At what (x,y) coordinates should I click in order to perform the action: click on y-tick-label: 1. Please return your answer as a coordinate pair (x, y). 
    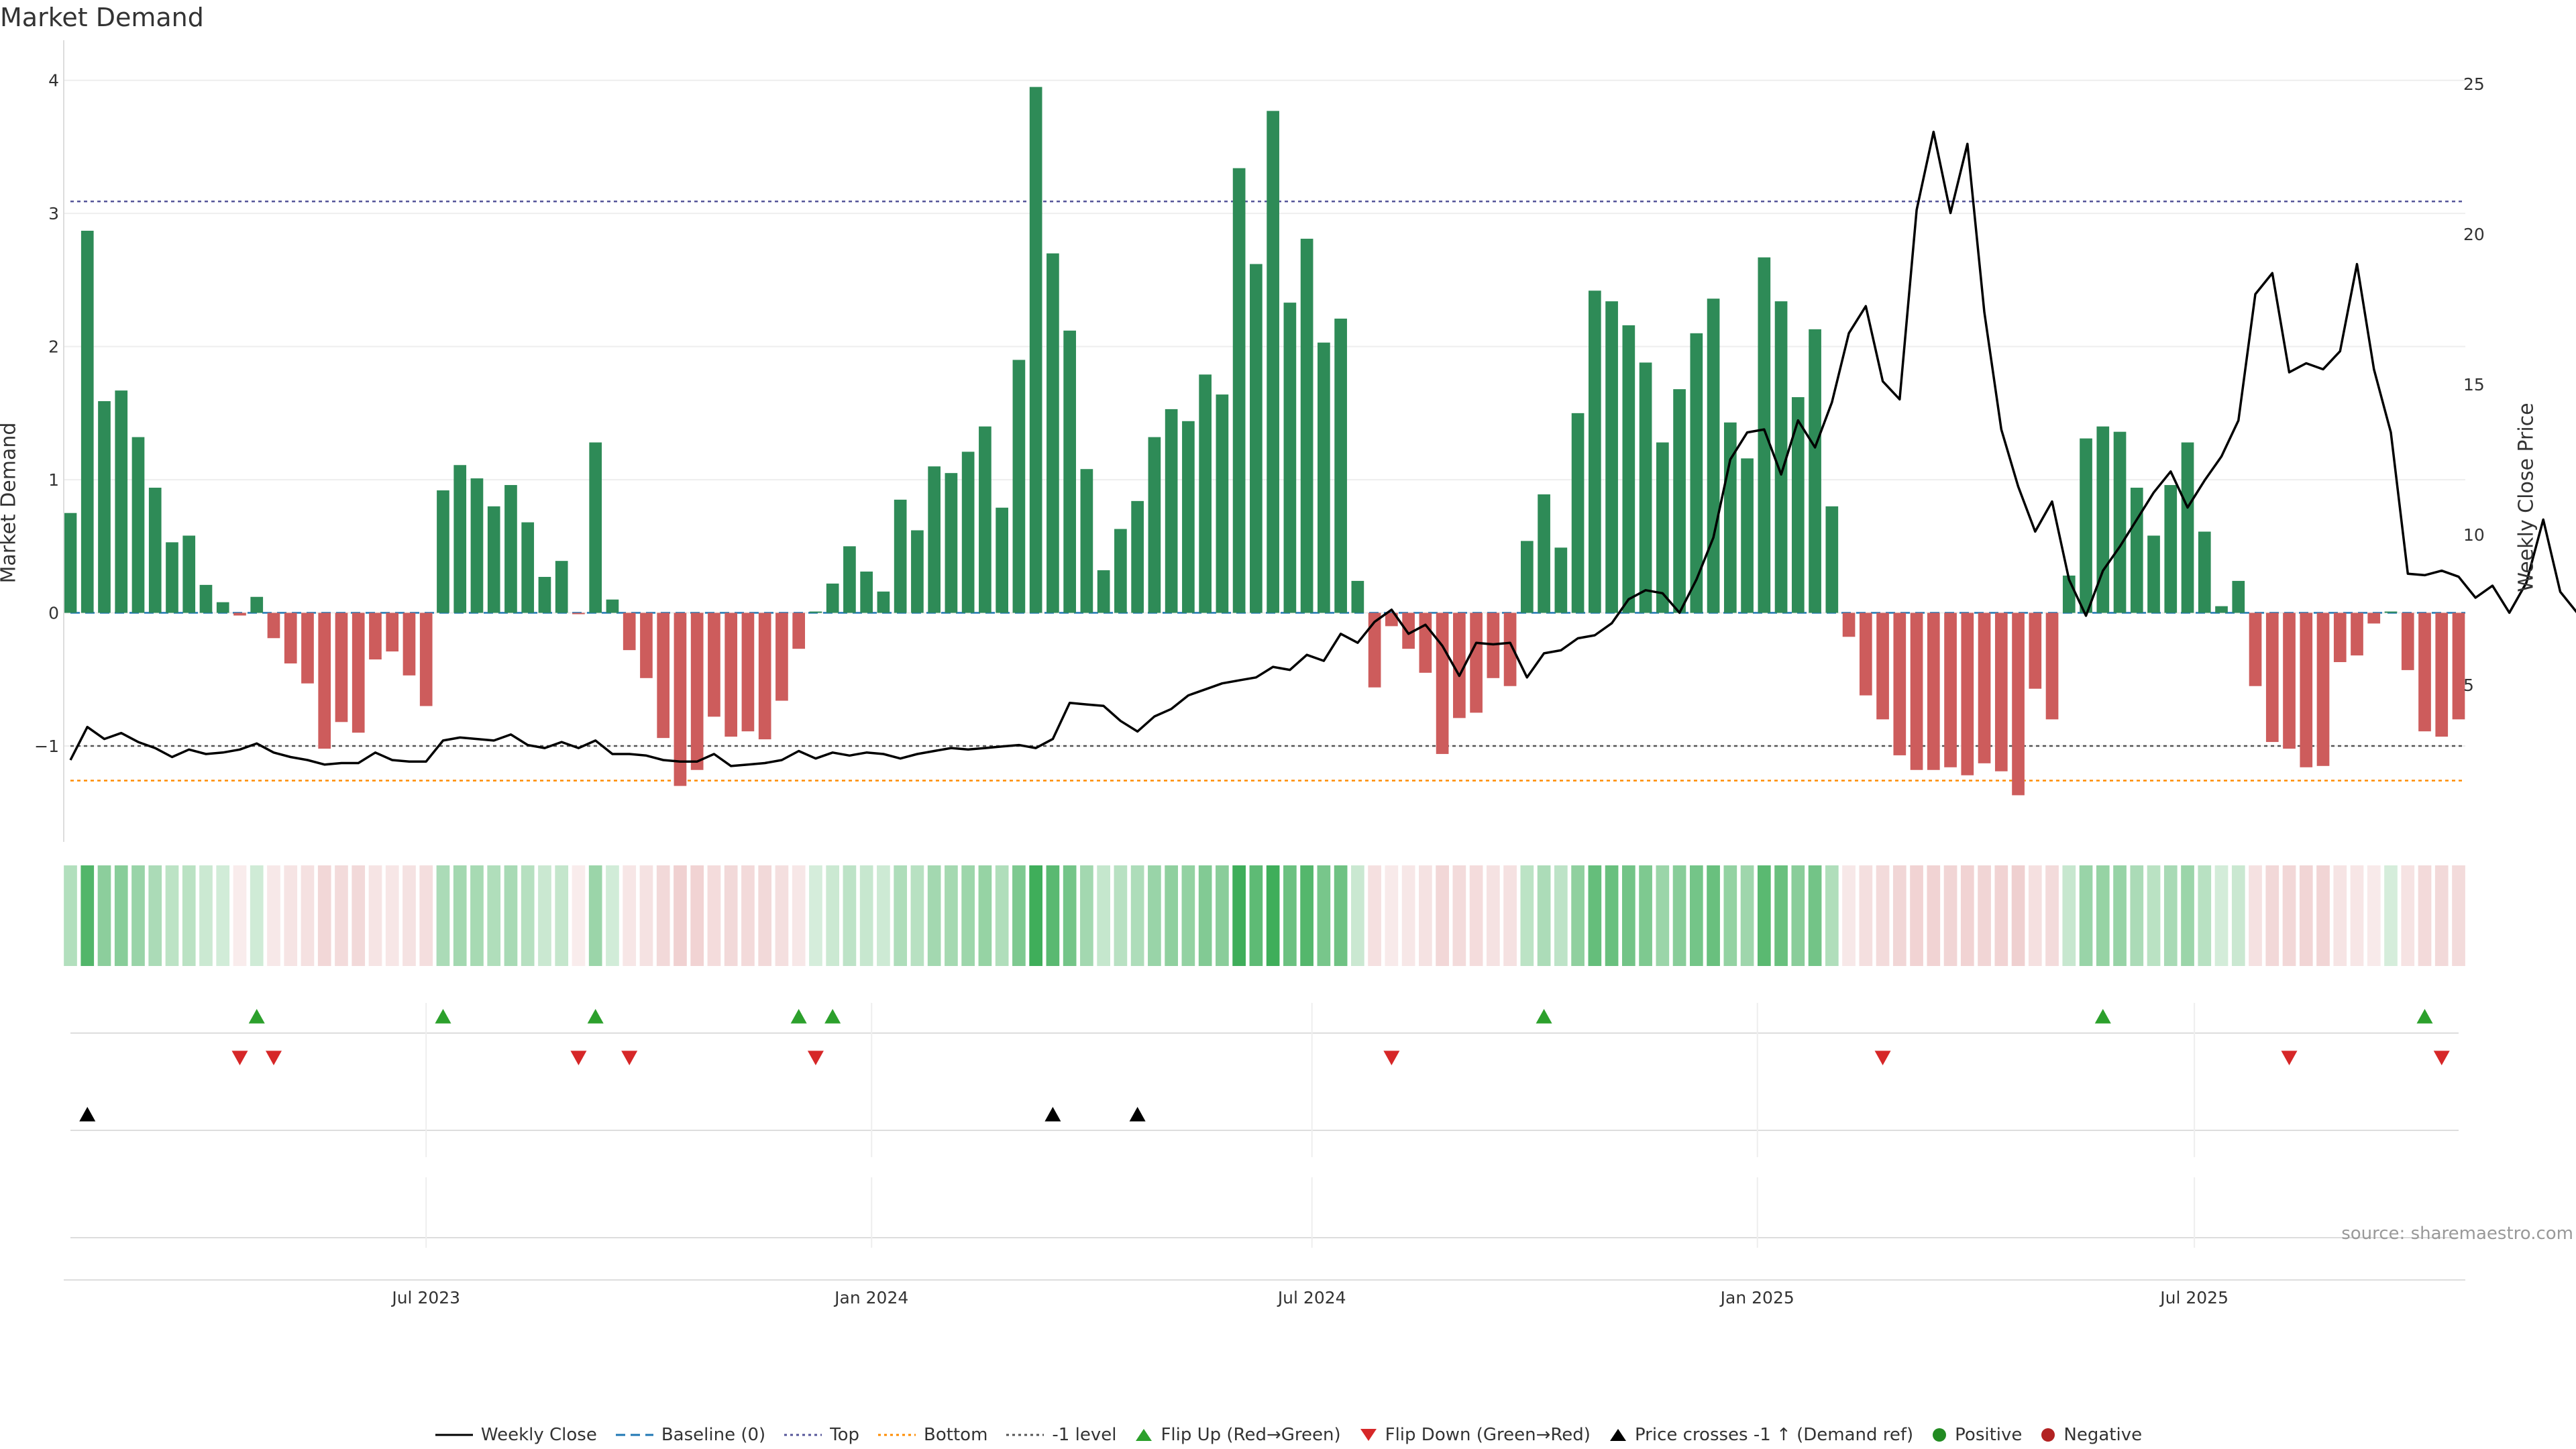
    Looking at the image, I should click on (53, 480).